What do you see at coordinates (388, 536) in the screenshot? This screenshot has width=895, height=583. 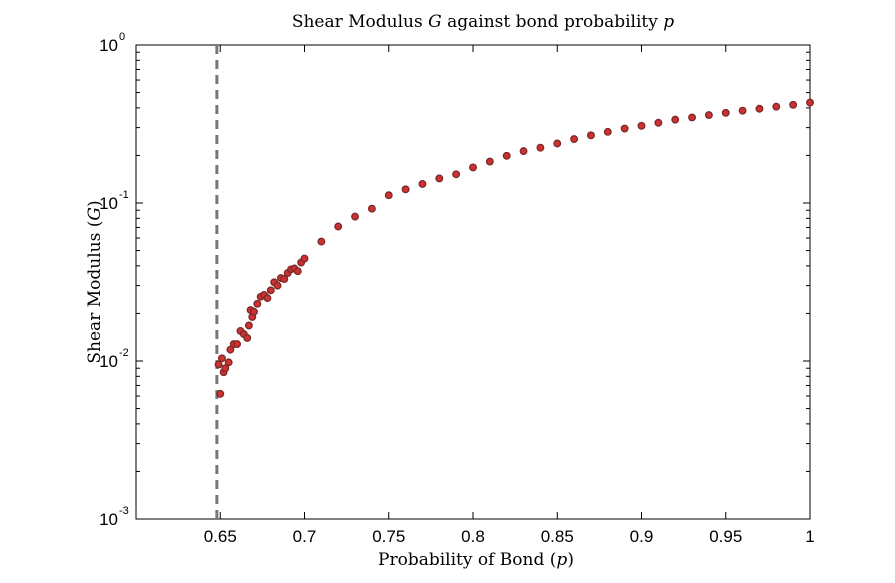 I see `x-tick-label: 0.75` at bounding box center [388, 536].